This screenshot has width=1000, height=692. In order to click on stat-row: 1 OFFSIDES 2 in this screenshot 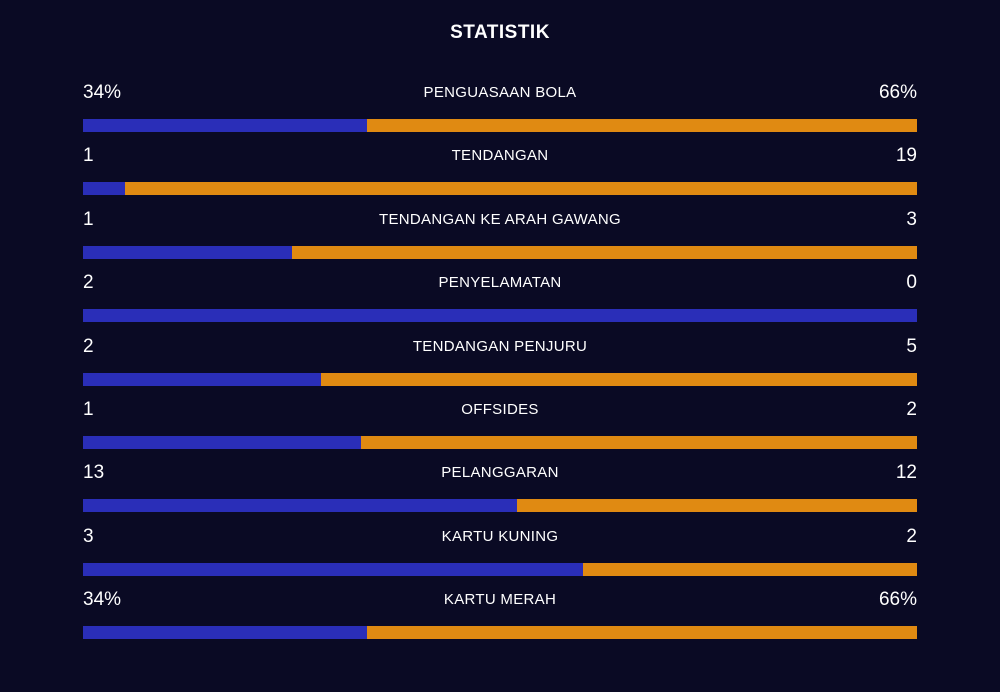, I will do `click(500, 424)`.